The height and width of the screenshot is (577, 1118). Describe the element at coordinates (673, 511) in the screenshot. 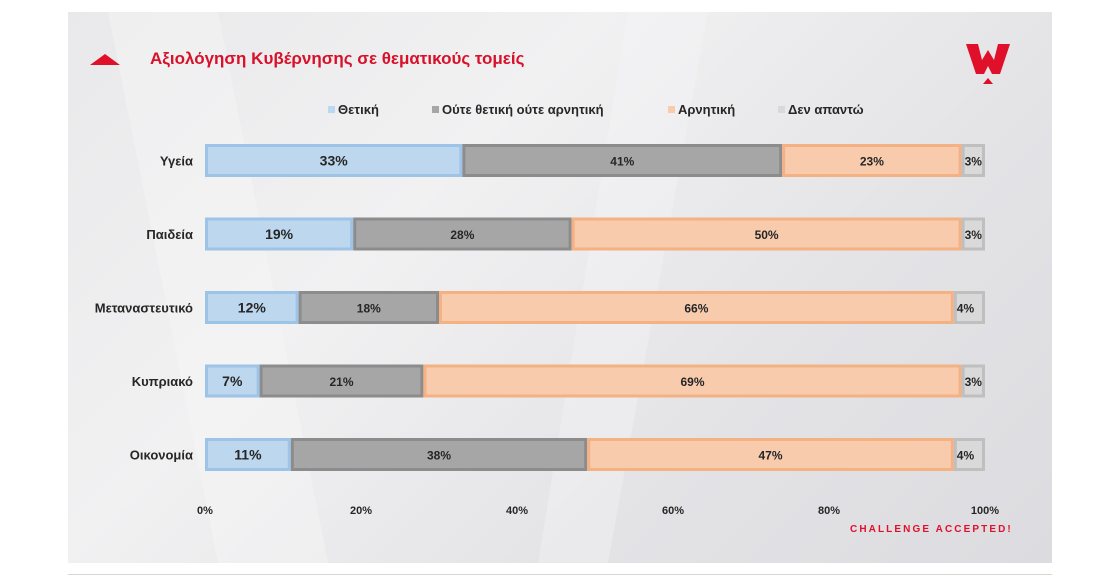

I see `x-tick-label: 60%` at that location.